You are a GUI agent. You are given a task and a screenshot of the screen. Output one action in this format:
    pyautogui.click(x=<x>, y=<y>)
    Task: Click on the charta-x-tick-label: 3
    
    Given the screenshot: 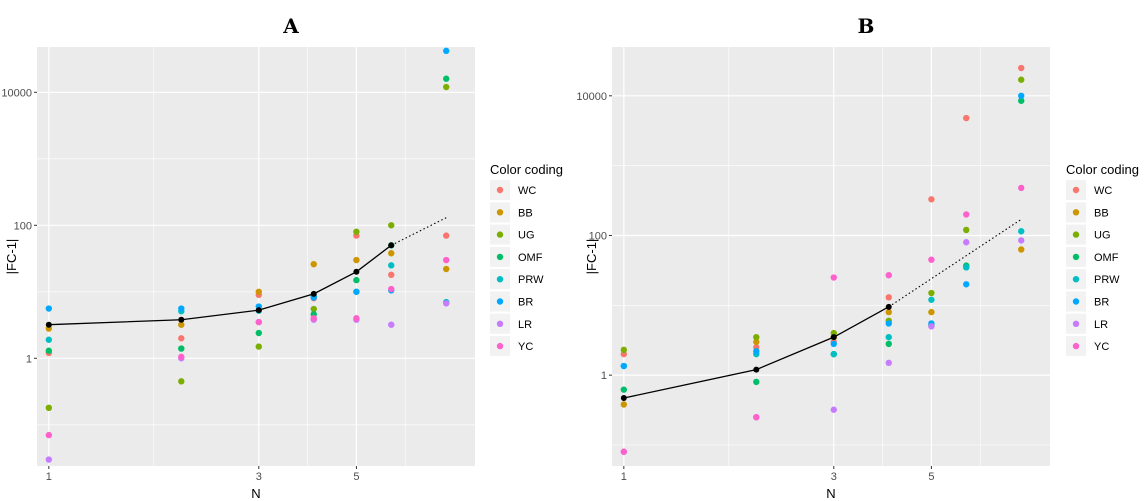 What is the action you would take?
    pyautogui.click(x=259, y=477)
    